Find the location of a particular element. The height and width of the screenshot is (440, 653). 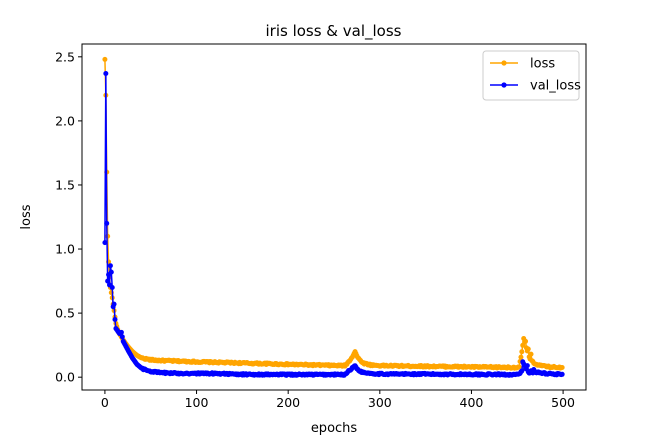

y-tick-label: 2.0 is located at coordinates (65, 120).